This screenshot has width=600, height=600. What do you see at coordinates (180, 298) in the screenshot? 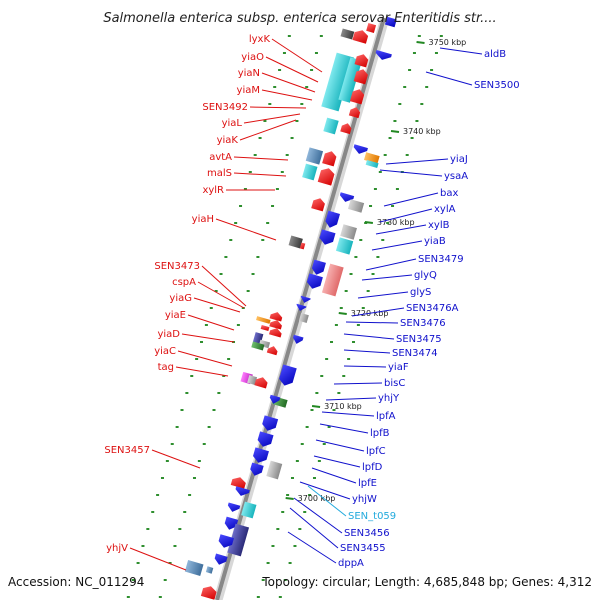
I see `gene-label-yiag: yiaG` at bounding box center [180, 298].